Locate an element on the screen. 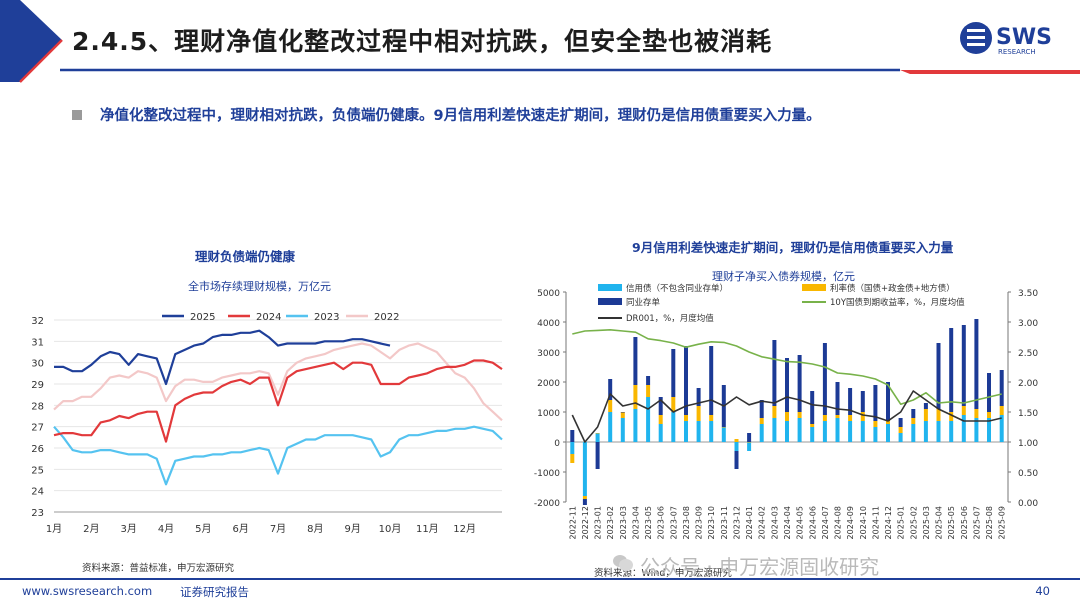  right-x-tick-label: 2025-08 is located at coordinates (989, 522).